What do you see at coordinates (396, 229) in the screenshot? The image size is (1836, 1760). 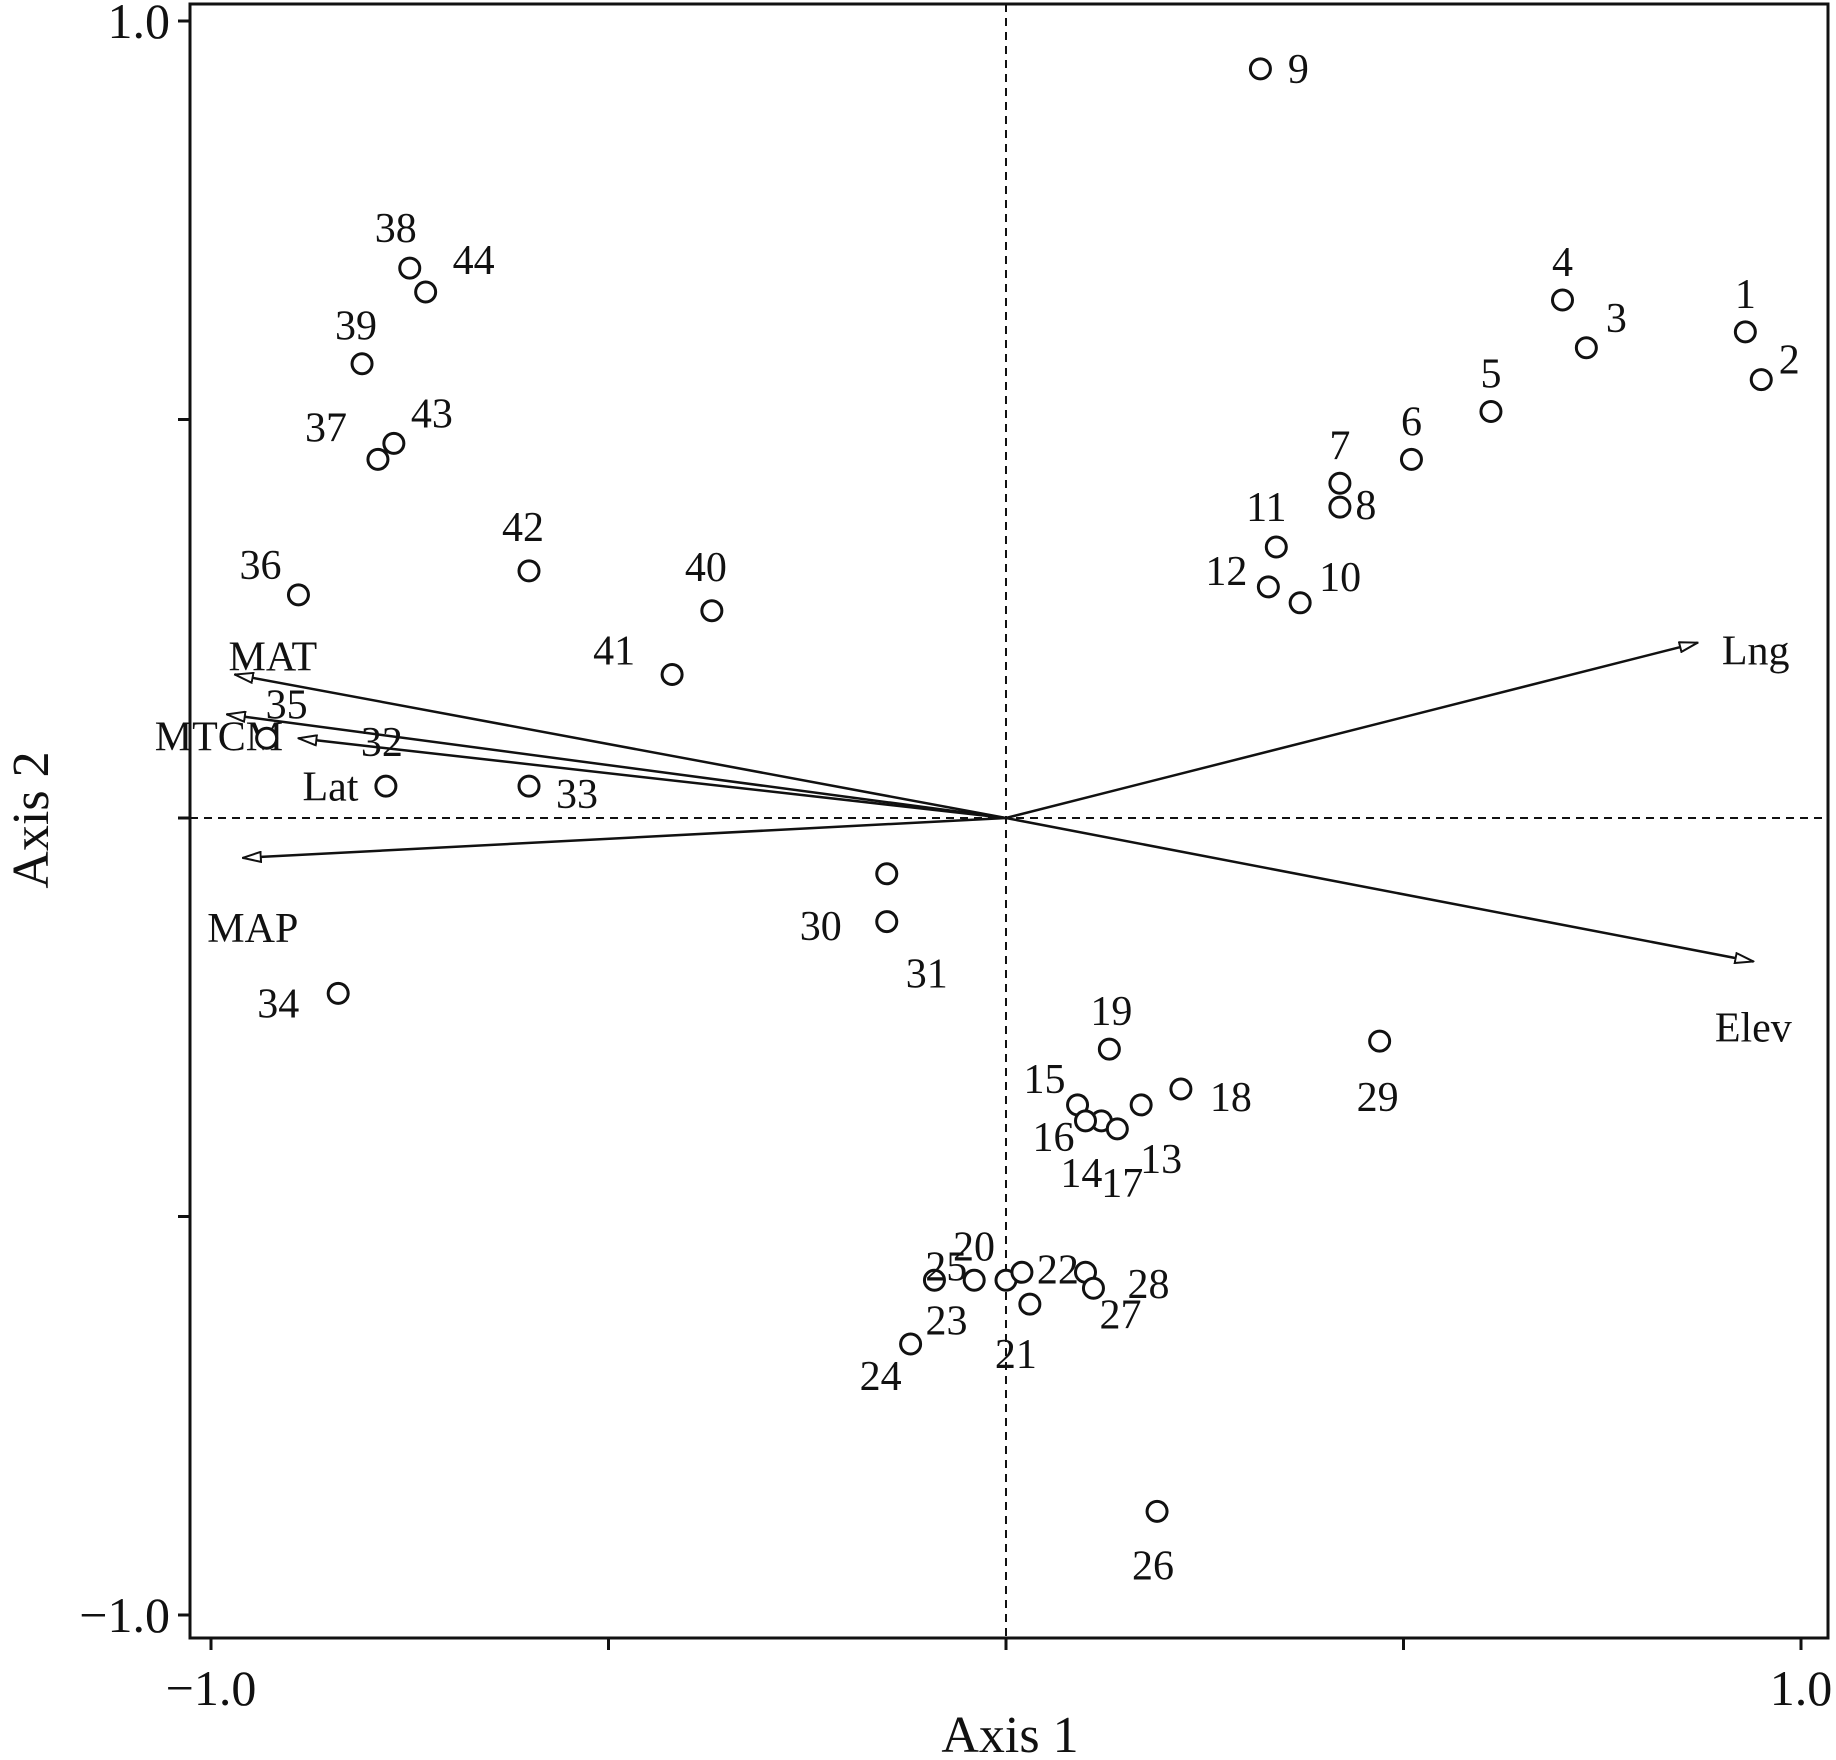 I see `site-point-label: 38` at bounding box center [396, 229].